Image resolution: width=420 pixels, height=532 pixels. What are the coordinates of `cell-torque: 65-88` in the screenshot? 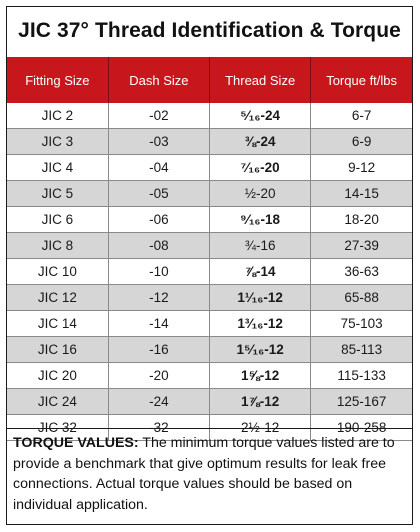 It's located at (361, 297).